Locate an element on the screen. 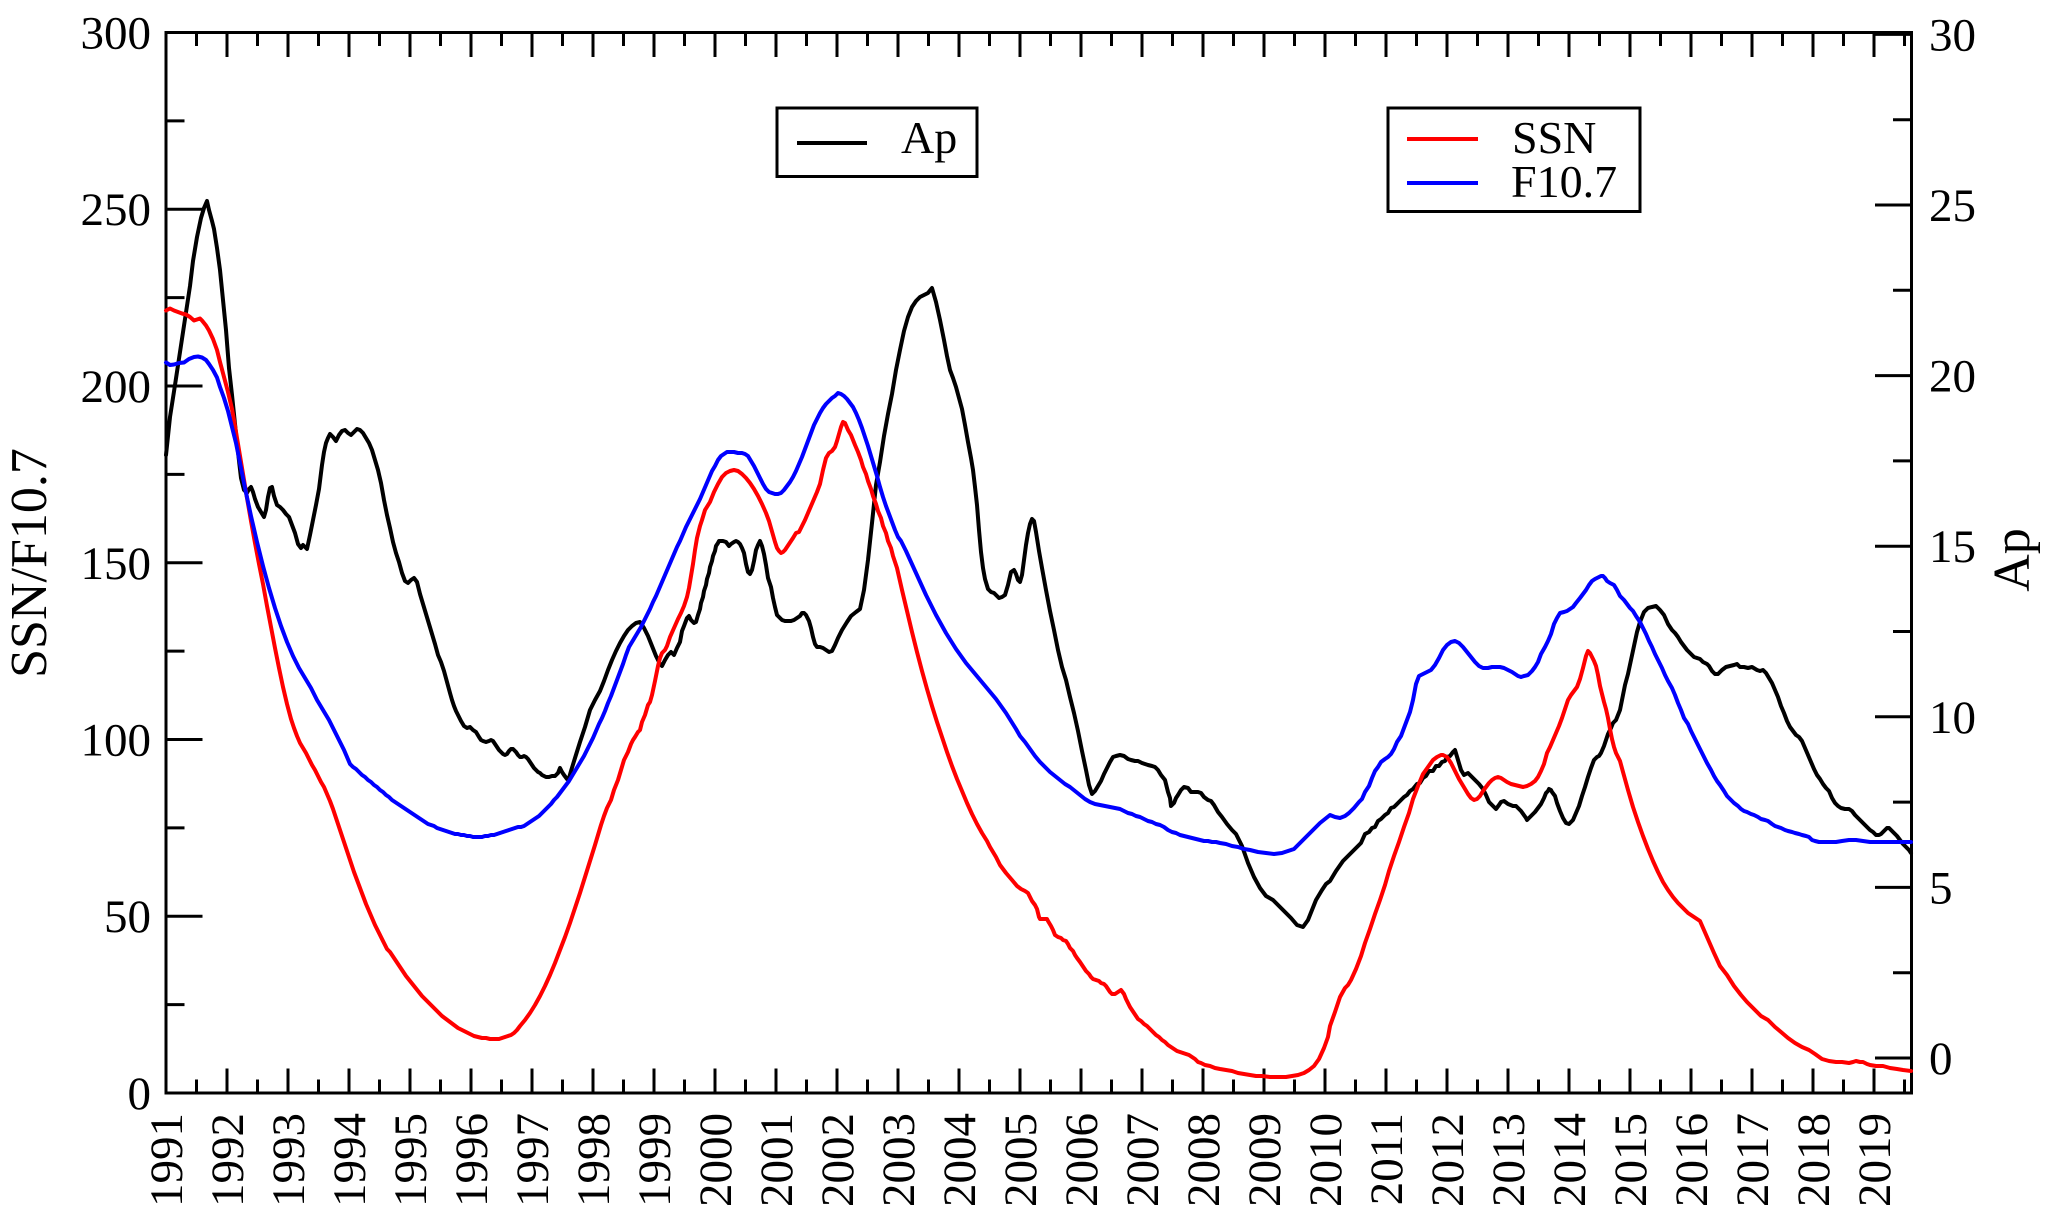 The image size is (2067, 1216). svg-text: 1996 is located at coordinates (472, 1160).